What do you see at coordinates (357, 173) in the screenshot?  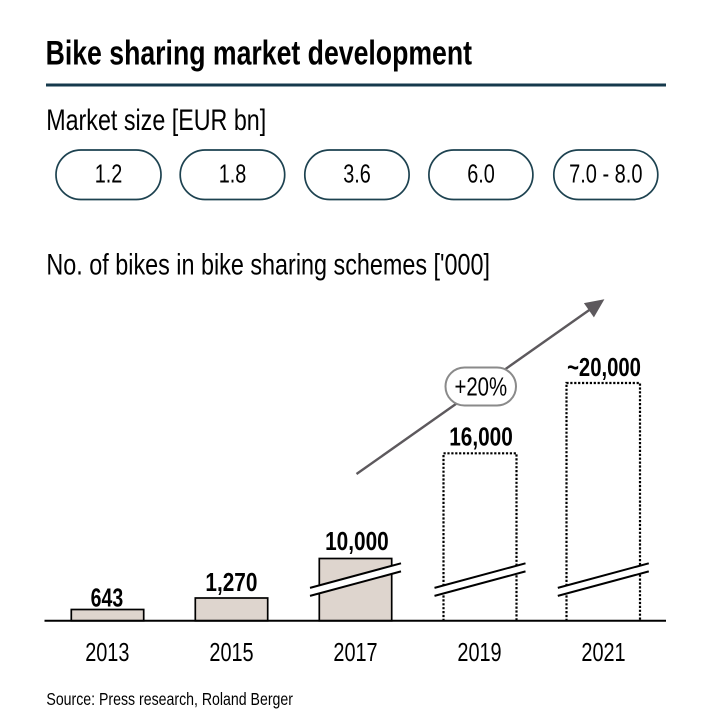 I see `svg-text: 3.6` at bounding box center [357, 173].